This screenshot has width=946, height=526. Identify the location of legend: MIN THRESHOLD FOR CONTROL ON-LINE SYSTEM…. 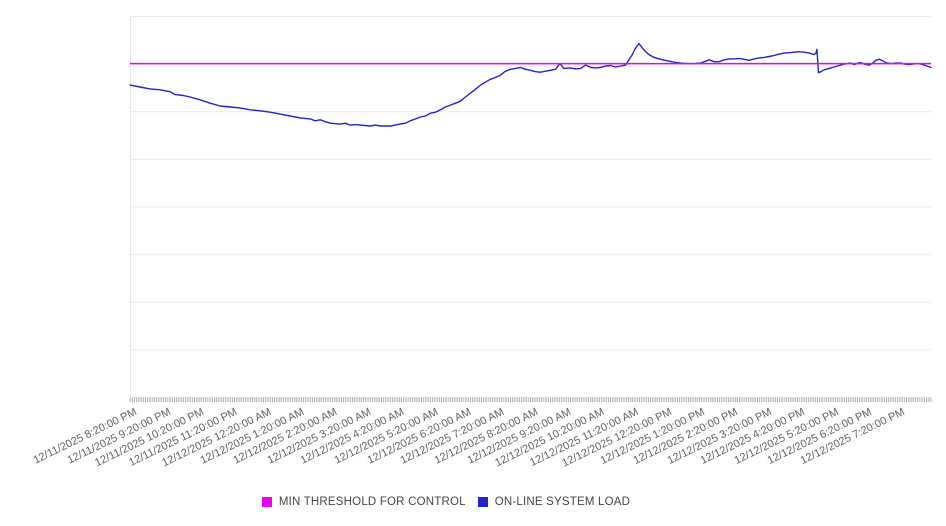
(446, 502).